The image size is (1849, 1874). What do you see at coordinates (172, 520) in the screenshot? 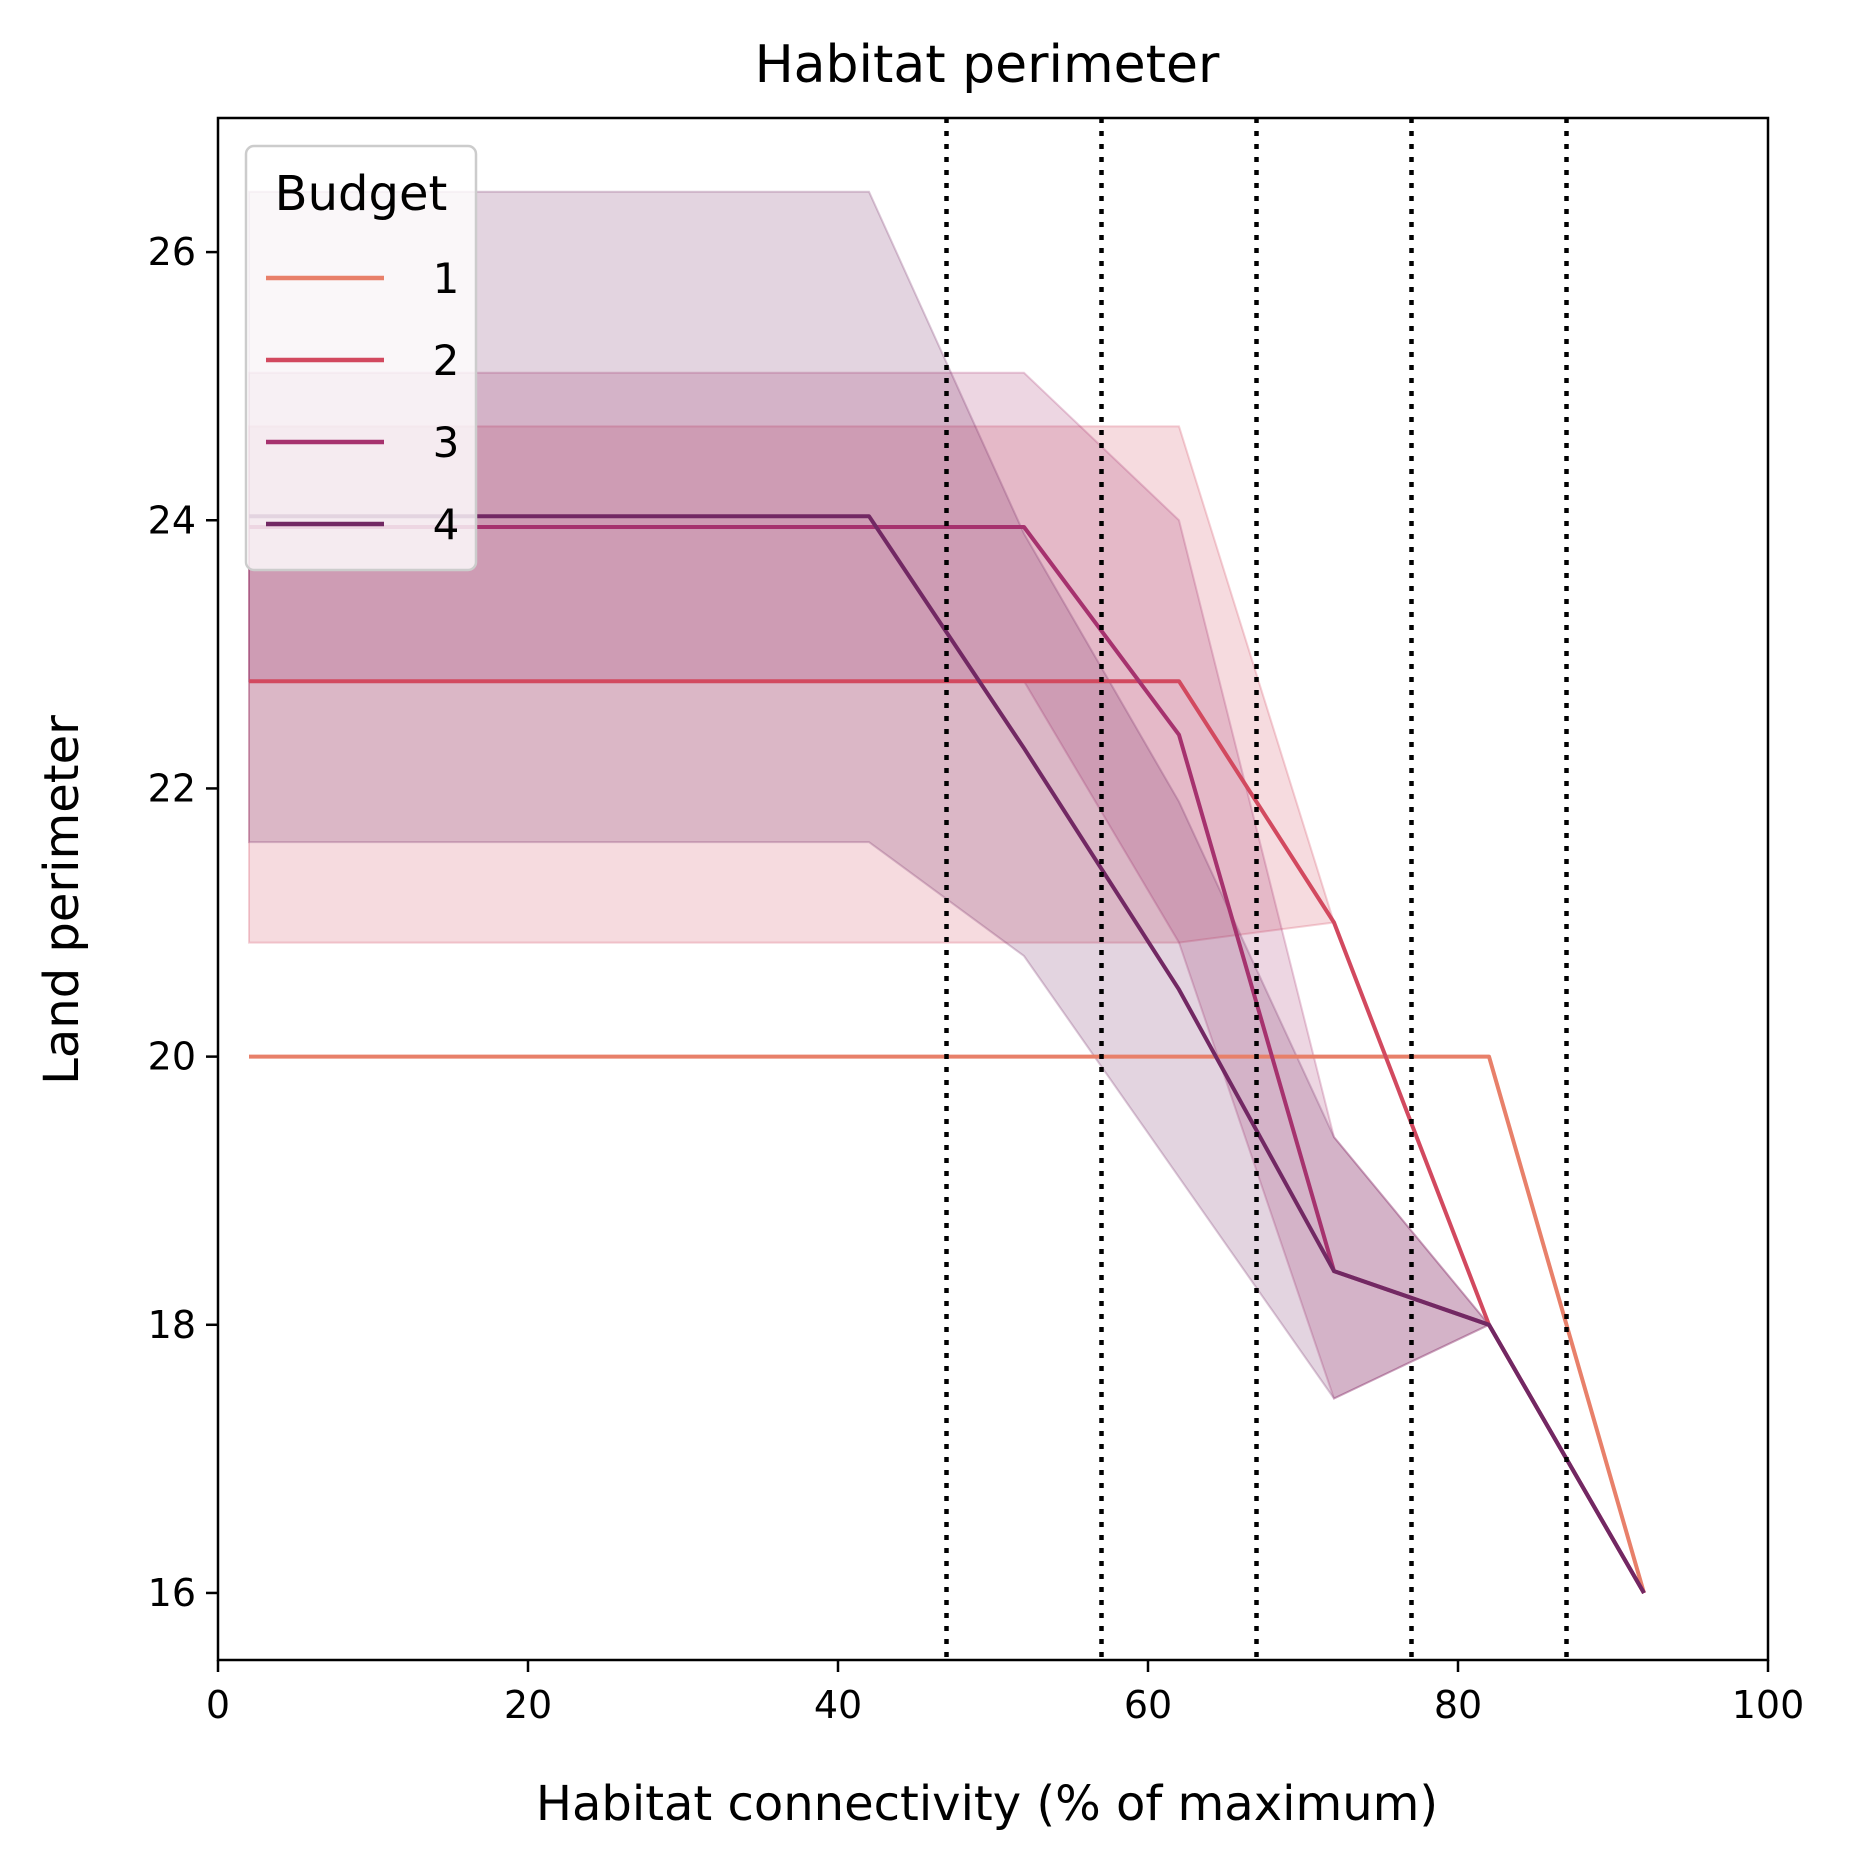
I see `y-tick-label: 24` at bounding box center [172, 520].